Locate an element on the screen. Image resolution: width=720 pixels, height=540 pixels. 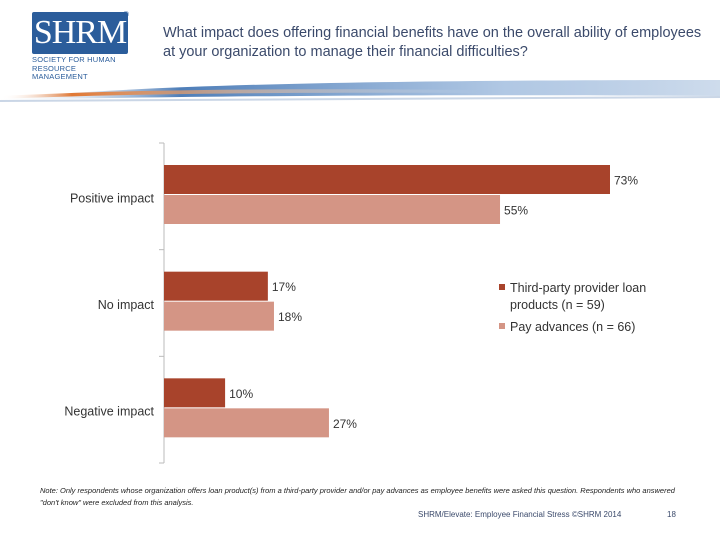
value-label: 18% is located at coordinates (290, 317).